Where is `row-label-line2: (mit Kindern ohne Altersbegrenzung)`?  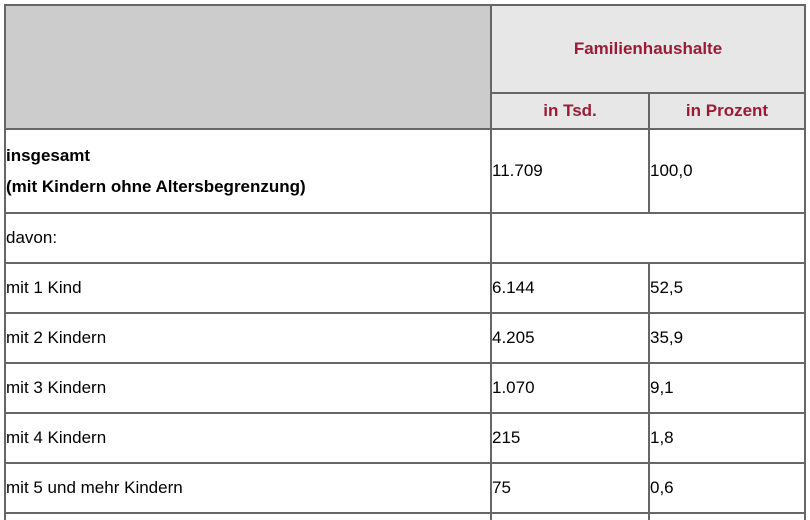
row-label-line2: (mit Kindern ohne Altersbegrenzung) is located at coordinates (156, 186).